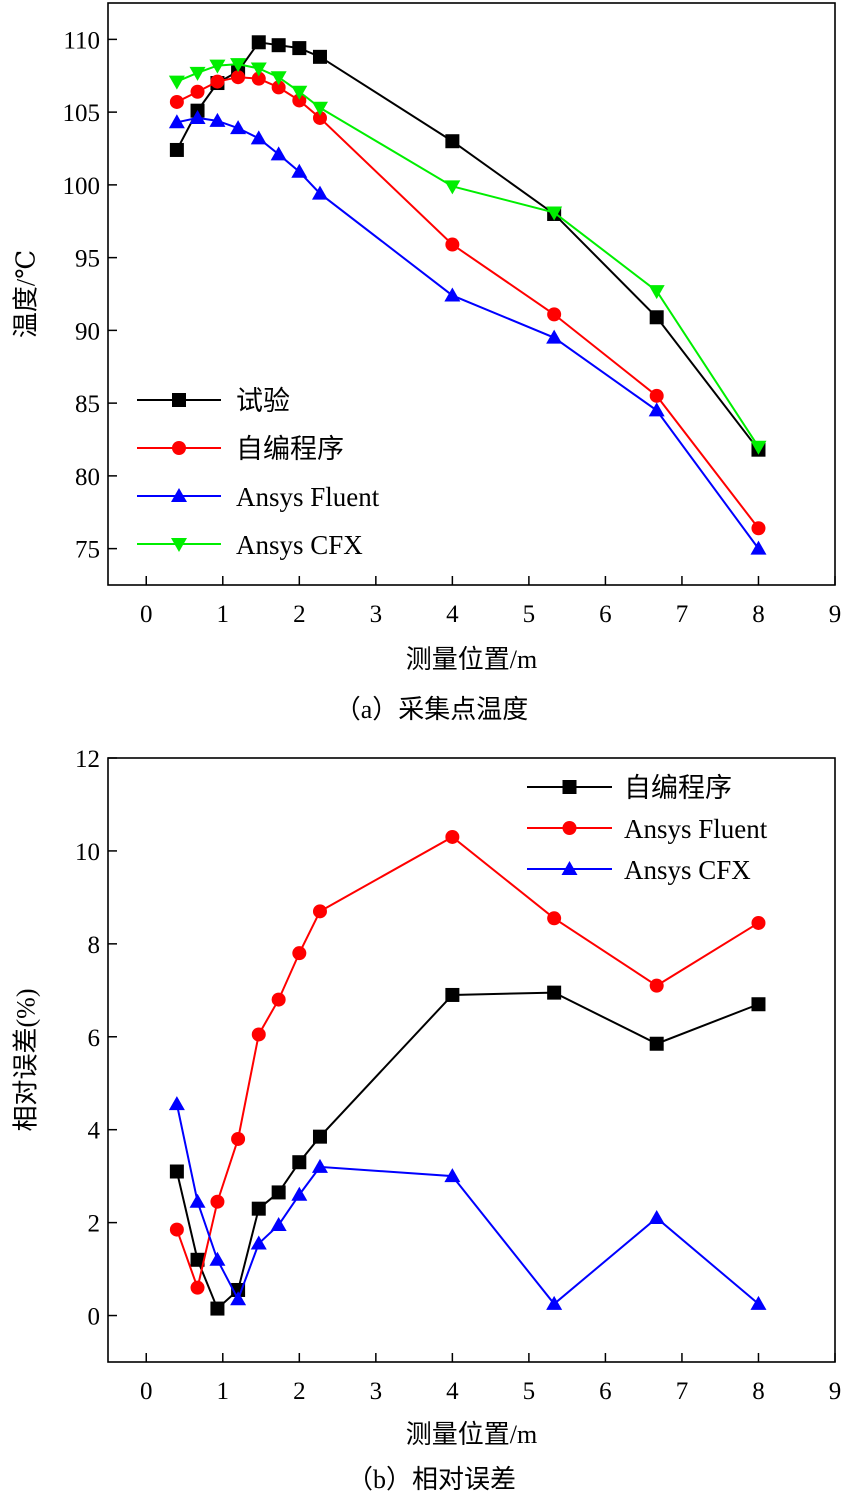 The image size is (843, 1495). I want to click on y-axis-label: 相对误差(%), so click(26, 1060).